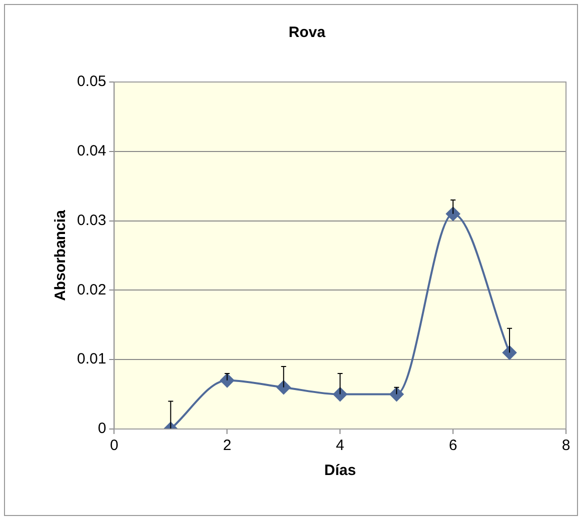 The width and height of the screenshot is (584, 522). Describe the element at coordinates (91, 81) in the screenshot. I see `y-tick-label: 0.05` at that location.